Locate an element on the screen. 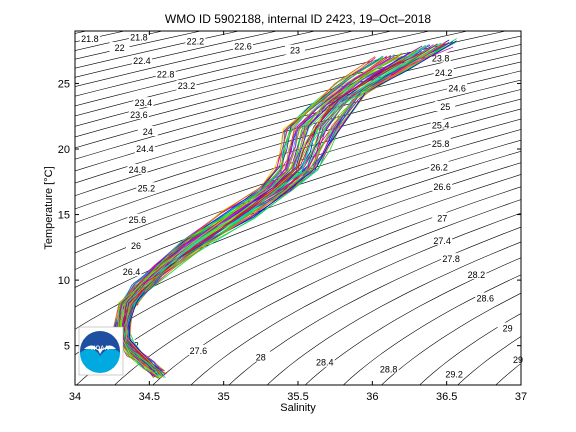 The height and width of the screenshot is (432, 576). y-tick-label: 10 is located at coordinates (64, 281).